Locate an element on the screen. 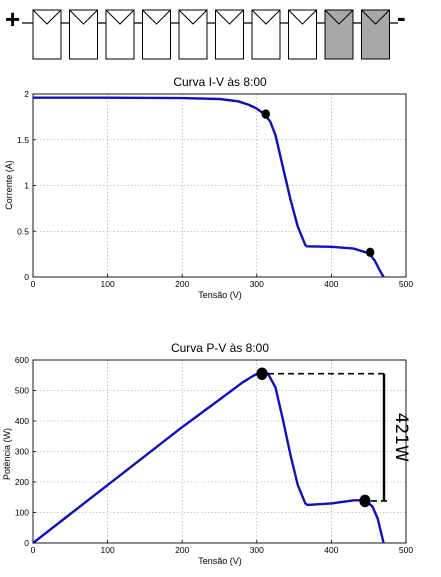 This screenshot has width=441, height=577. pv-module-9-diode-symbol is located at coordinates (339, 17).